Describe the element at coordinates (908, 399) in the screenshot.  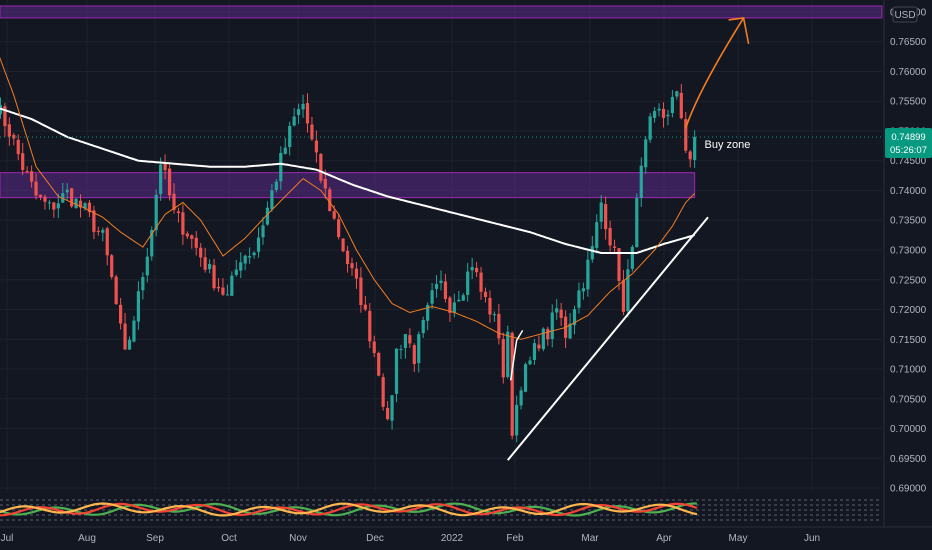
I see `price-tick-label: 0.70500` at that location.